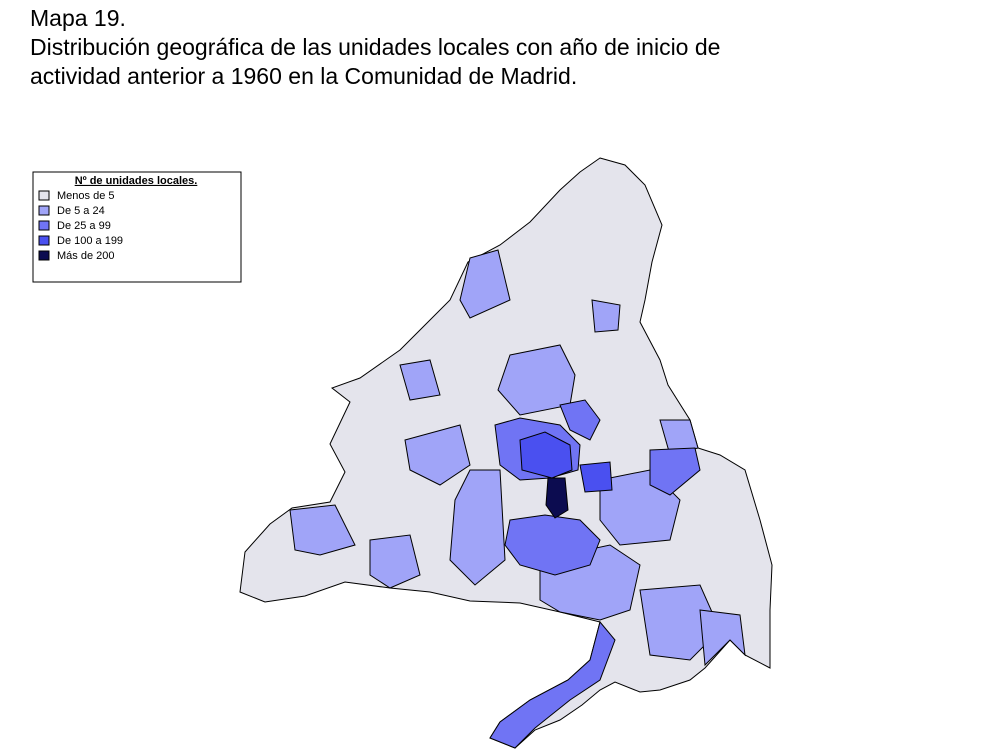  What do you see at coordinates (85, 256) in the screenshot?
I see `legend-label: Más de 200` at bounding box center [85, 256].